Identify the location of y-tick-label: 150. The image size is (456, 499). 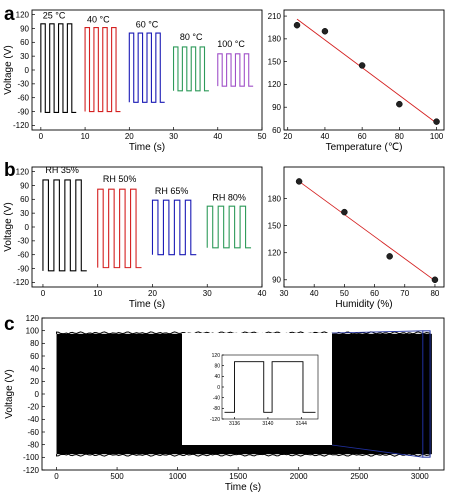
(275, 225).